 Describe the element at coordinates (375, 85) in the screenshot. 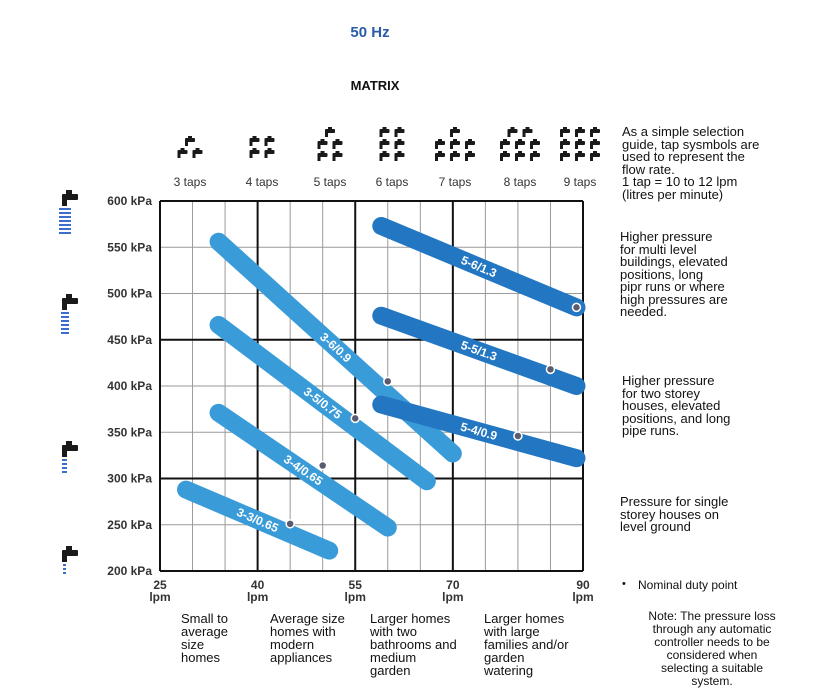

I see `chart-subtitle: MATRIX` at that location.